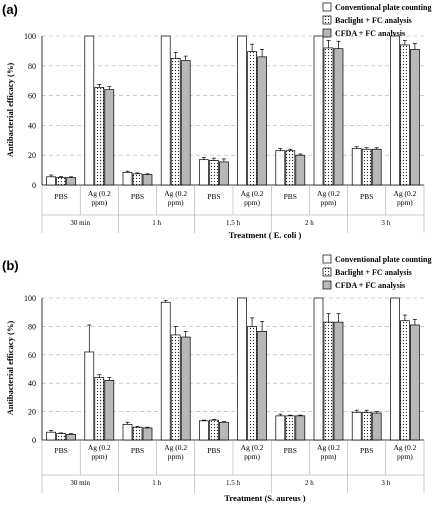 The image size is (448, 511). Describe the element at coordinates (10, 368) in the screenshot. I see `panel-b-ylabel: Antibacterial efficacy (%)` at that location.